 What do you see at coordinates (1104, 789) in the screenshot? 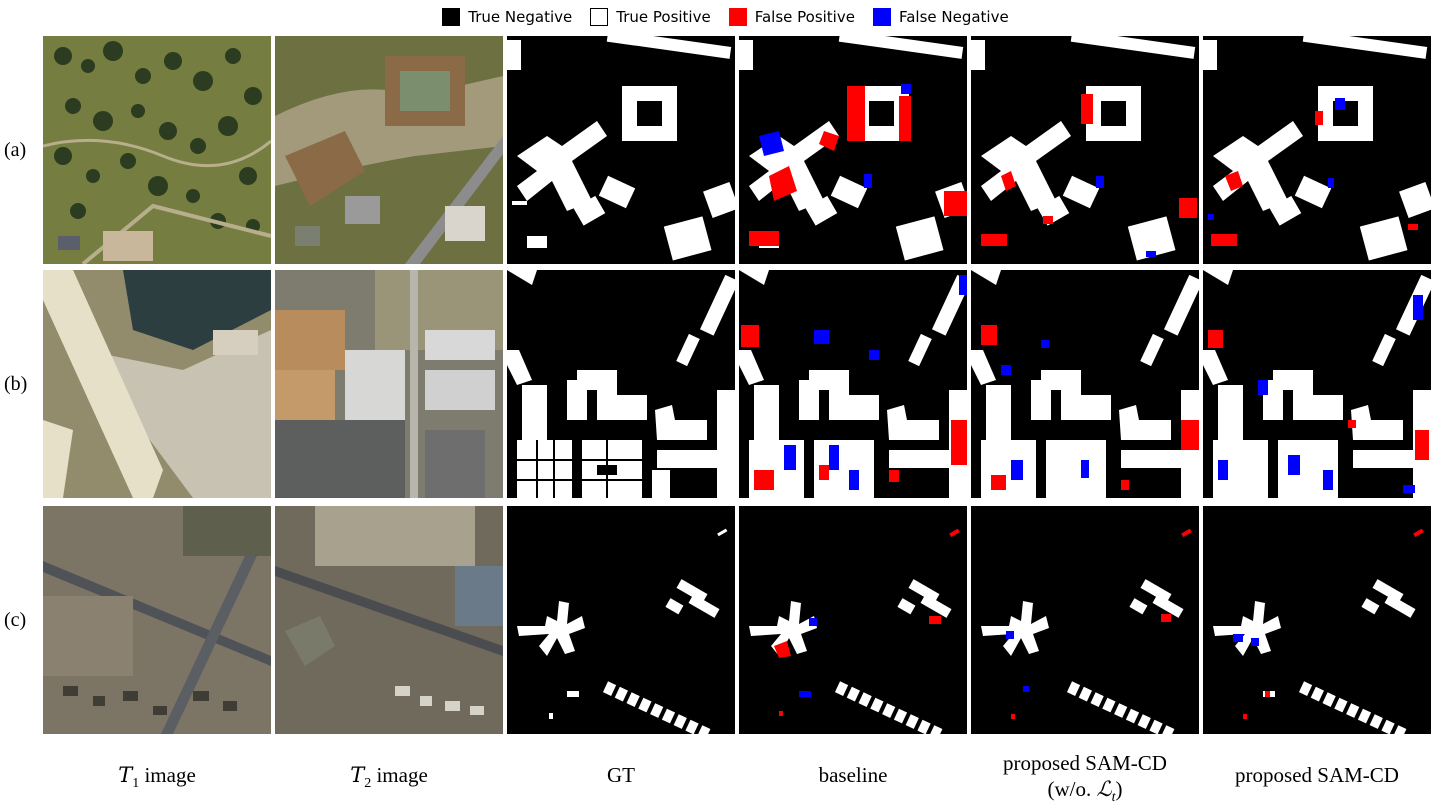
I see `caption-loss-symbol: ℒ` at bounding box center [1104, 789].